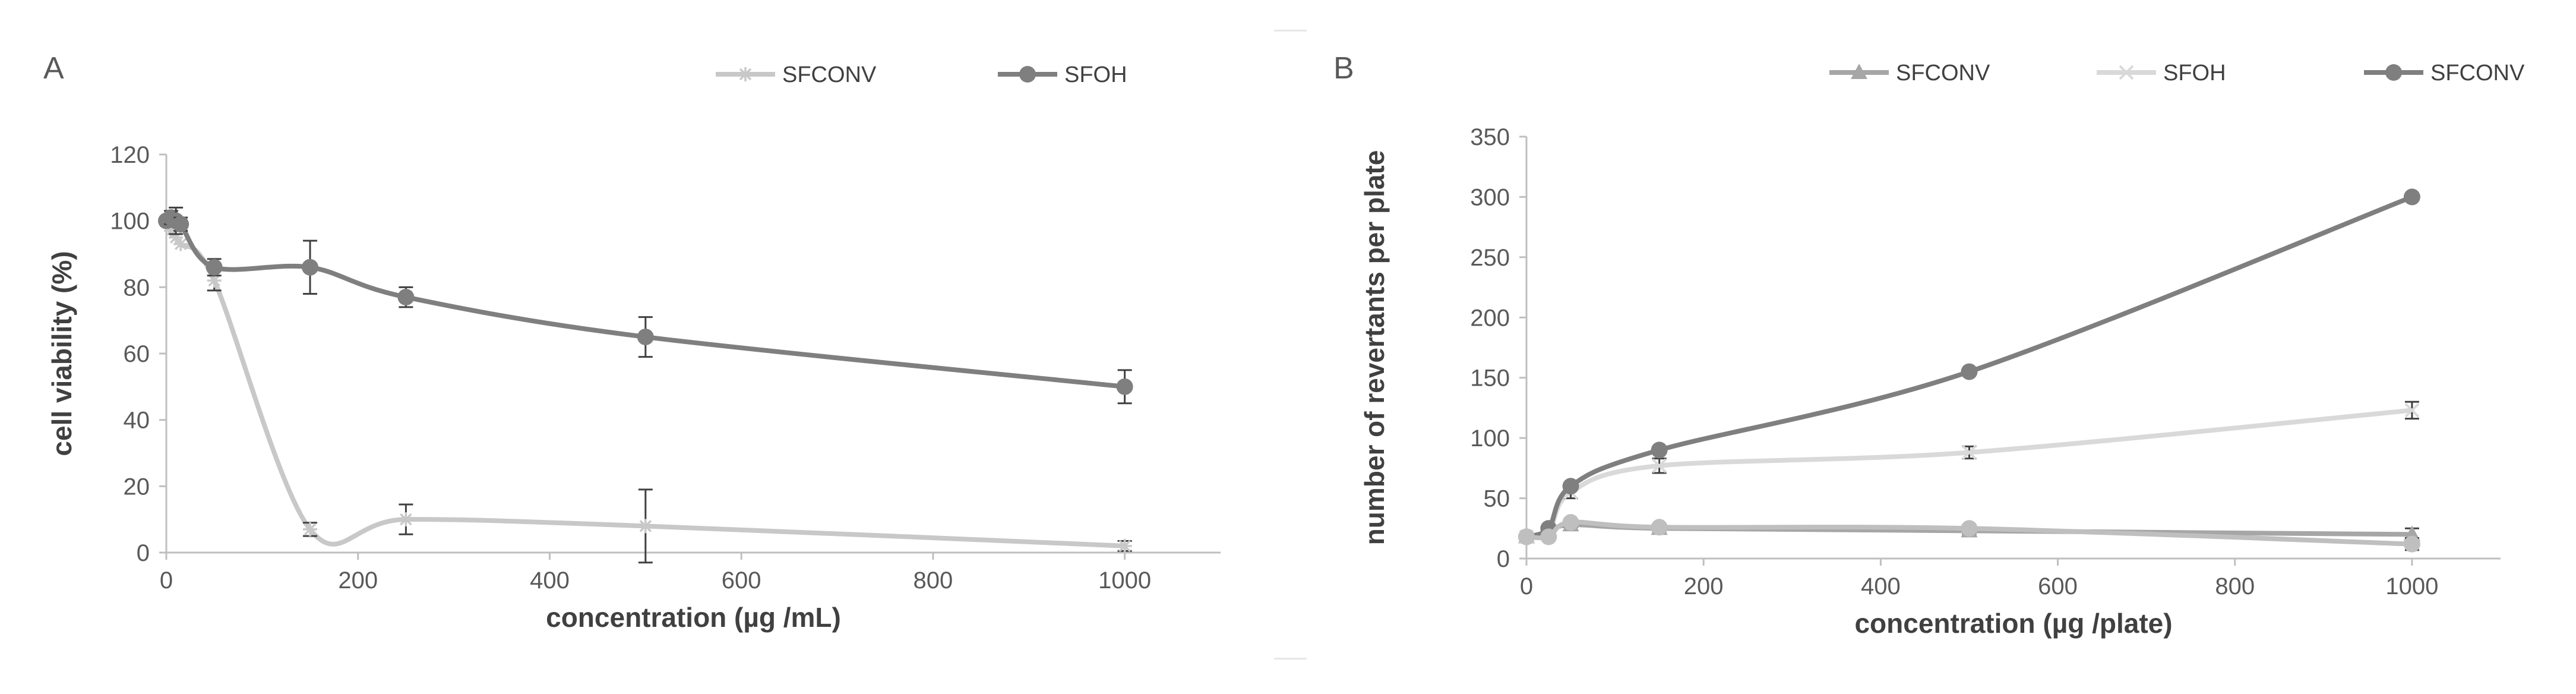  Describe the element at coordinates (1490, 197) in the screenshot. I see `y-tick-label: 300` at that location.